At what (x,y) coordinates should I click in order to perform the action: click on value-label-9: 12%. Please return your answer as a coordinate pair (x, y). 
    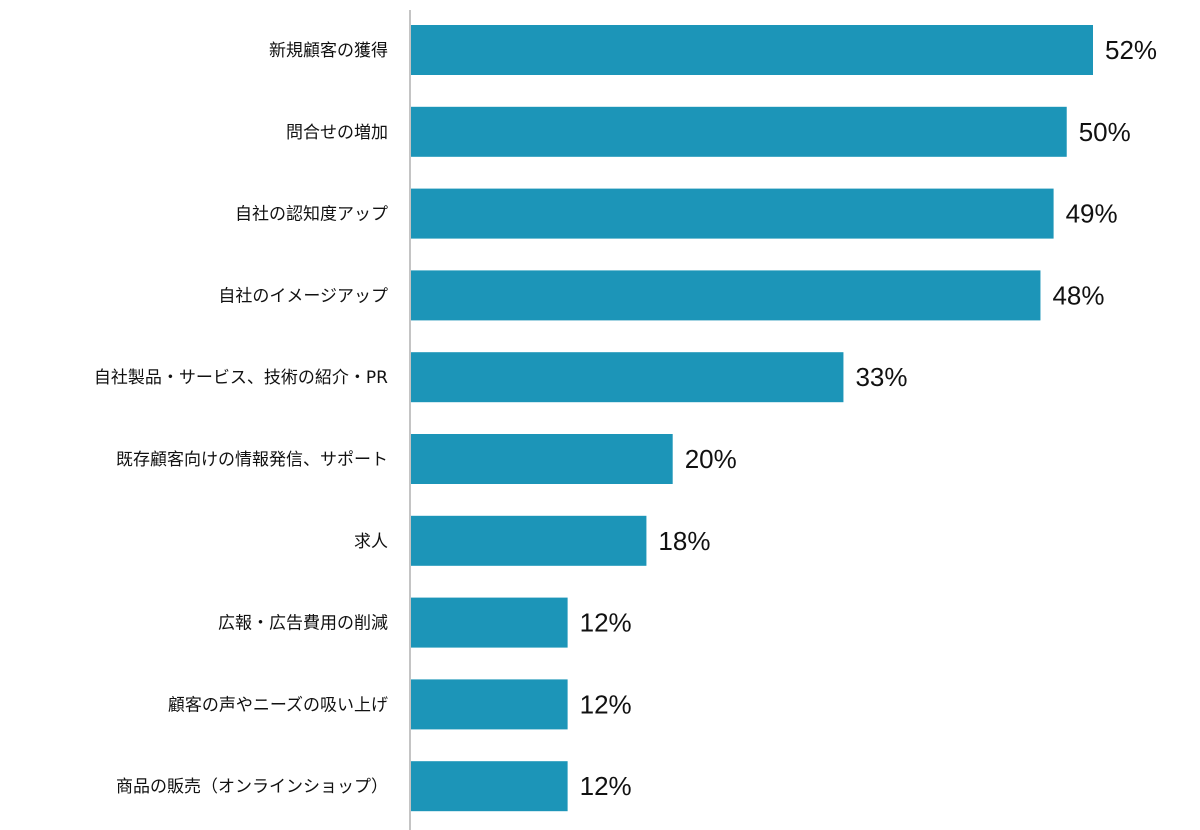
    Looking at the image, I should click on (606, 786).